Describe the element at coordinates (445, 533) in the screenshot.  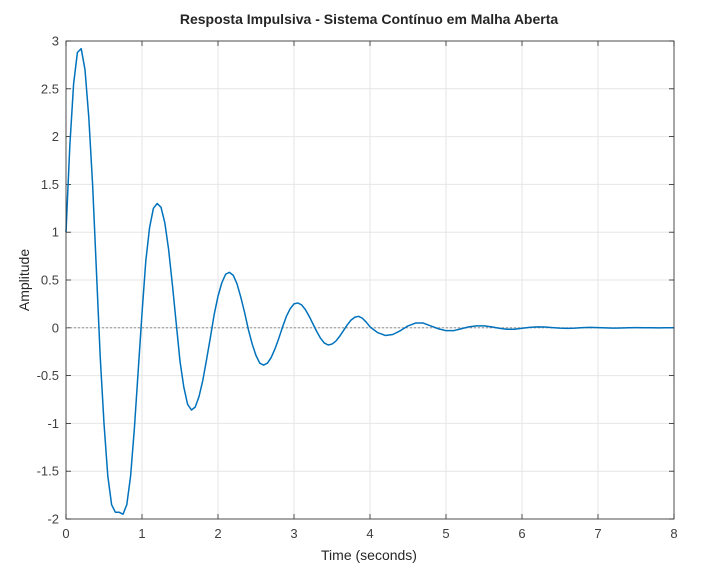
I see `x-tick-label: 5` at that location.